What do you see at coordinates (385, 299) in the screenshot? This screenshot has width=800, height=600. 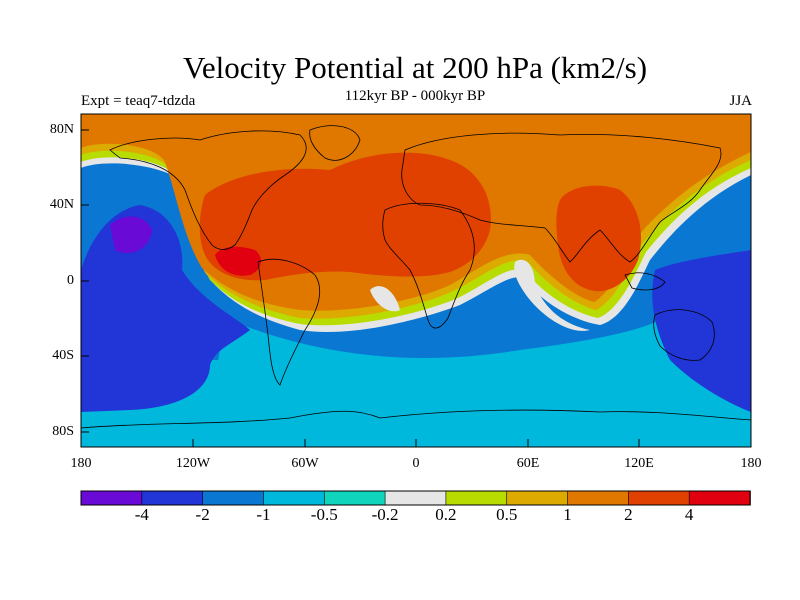 I see `atlantic-white-tongue` at bounding box center [385, 299].